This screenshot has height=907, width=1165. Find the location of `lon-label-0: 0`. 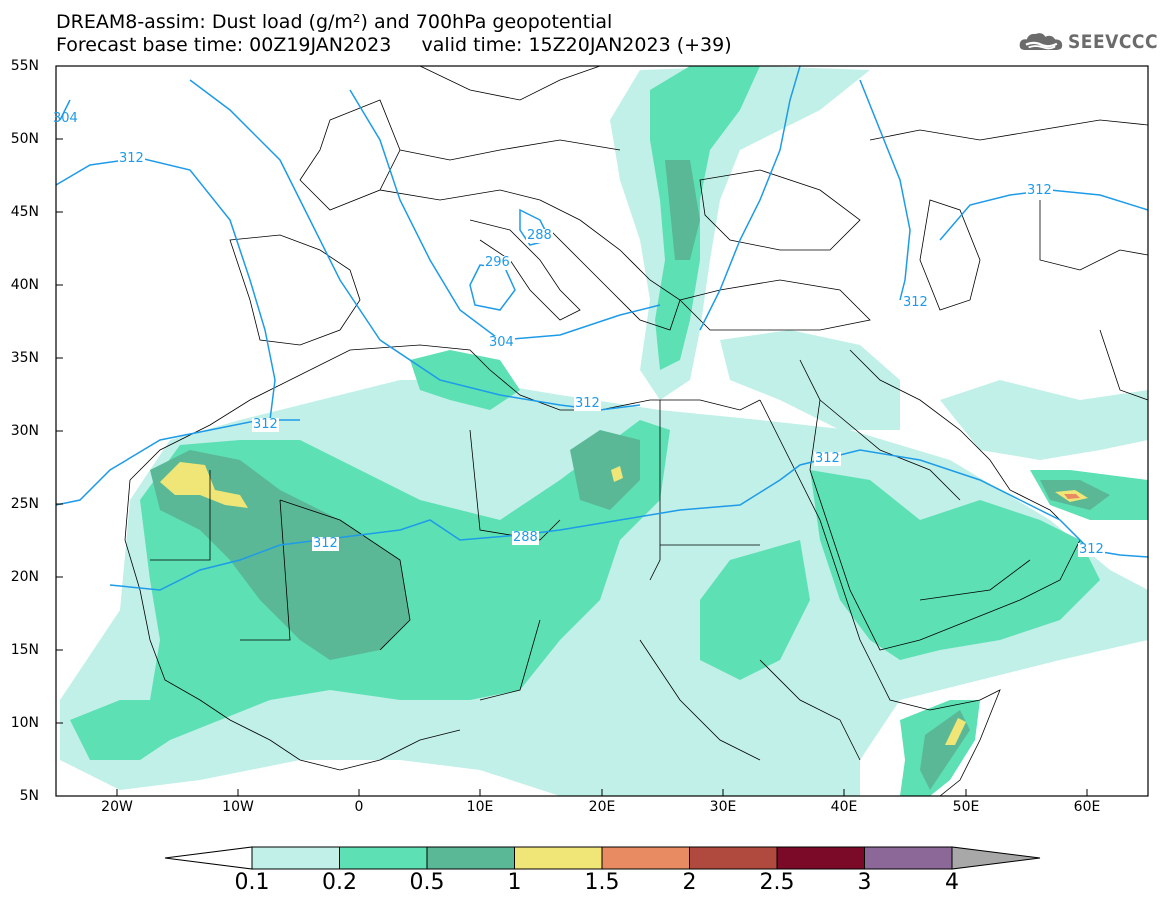

lon-label-0: 0 is located at coordinates (359, 807).